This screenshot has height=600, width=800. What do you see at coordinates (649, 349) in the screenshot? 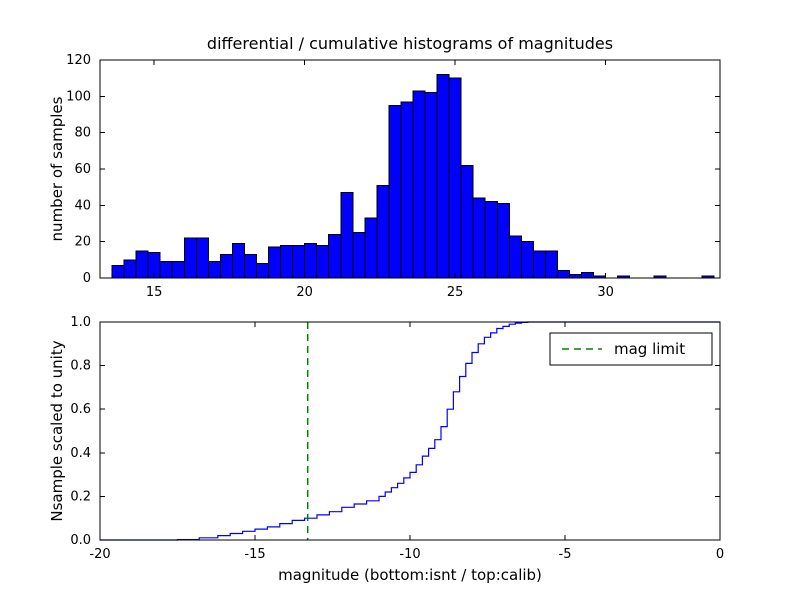
I see `legend-label: mag limit` at bounding box center [649, 349].